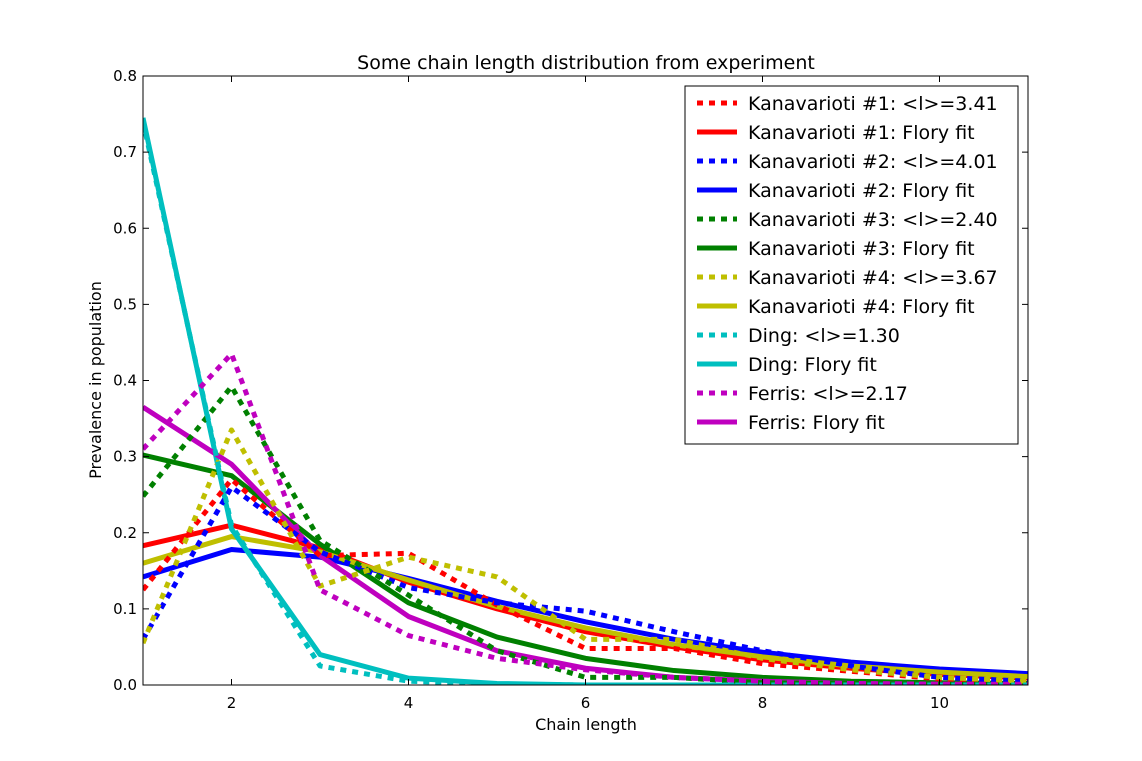  I want to click on legend-label: Kanavarioti #2: <l>=4.01, so click(873, 162).